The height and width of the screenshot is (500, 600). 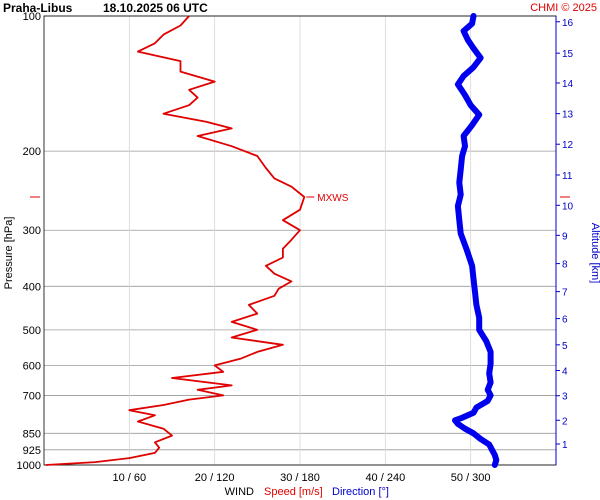 What do you see at coordinates (565, 372) in the screenshot?
I see `altitude-tick-label: 4` at bounding box center [565, 372].